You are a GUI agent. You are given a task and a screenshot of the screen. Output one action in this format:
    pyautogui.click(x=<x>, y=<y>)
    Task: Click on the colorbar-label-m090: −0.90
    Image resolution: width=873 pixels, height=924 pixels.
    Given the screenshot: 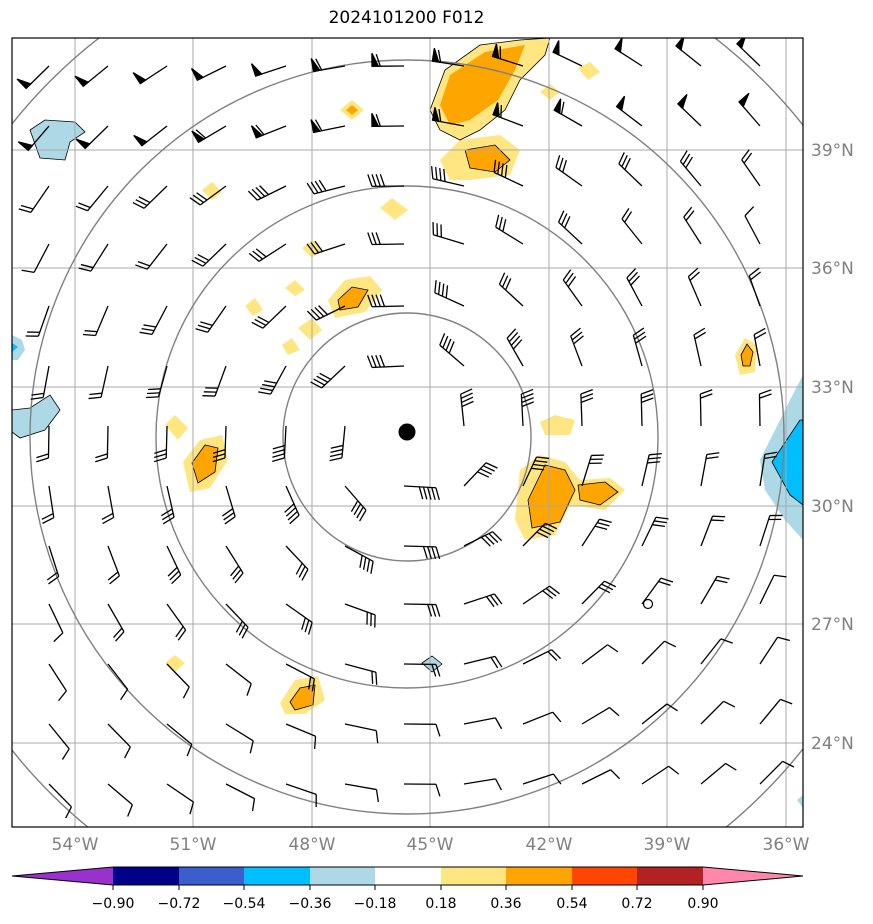 What is the action you would take?
    pyautogui.click(x=113, y=904)
    